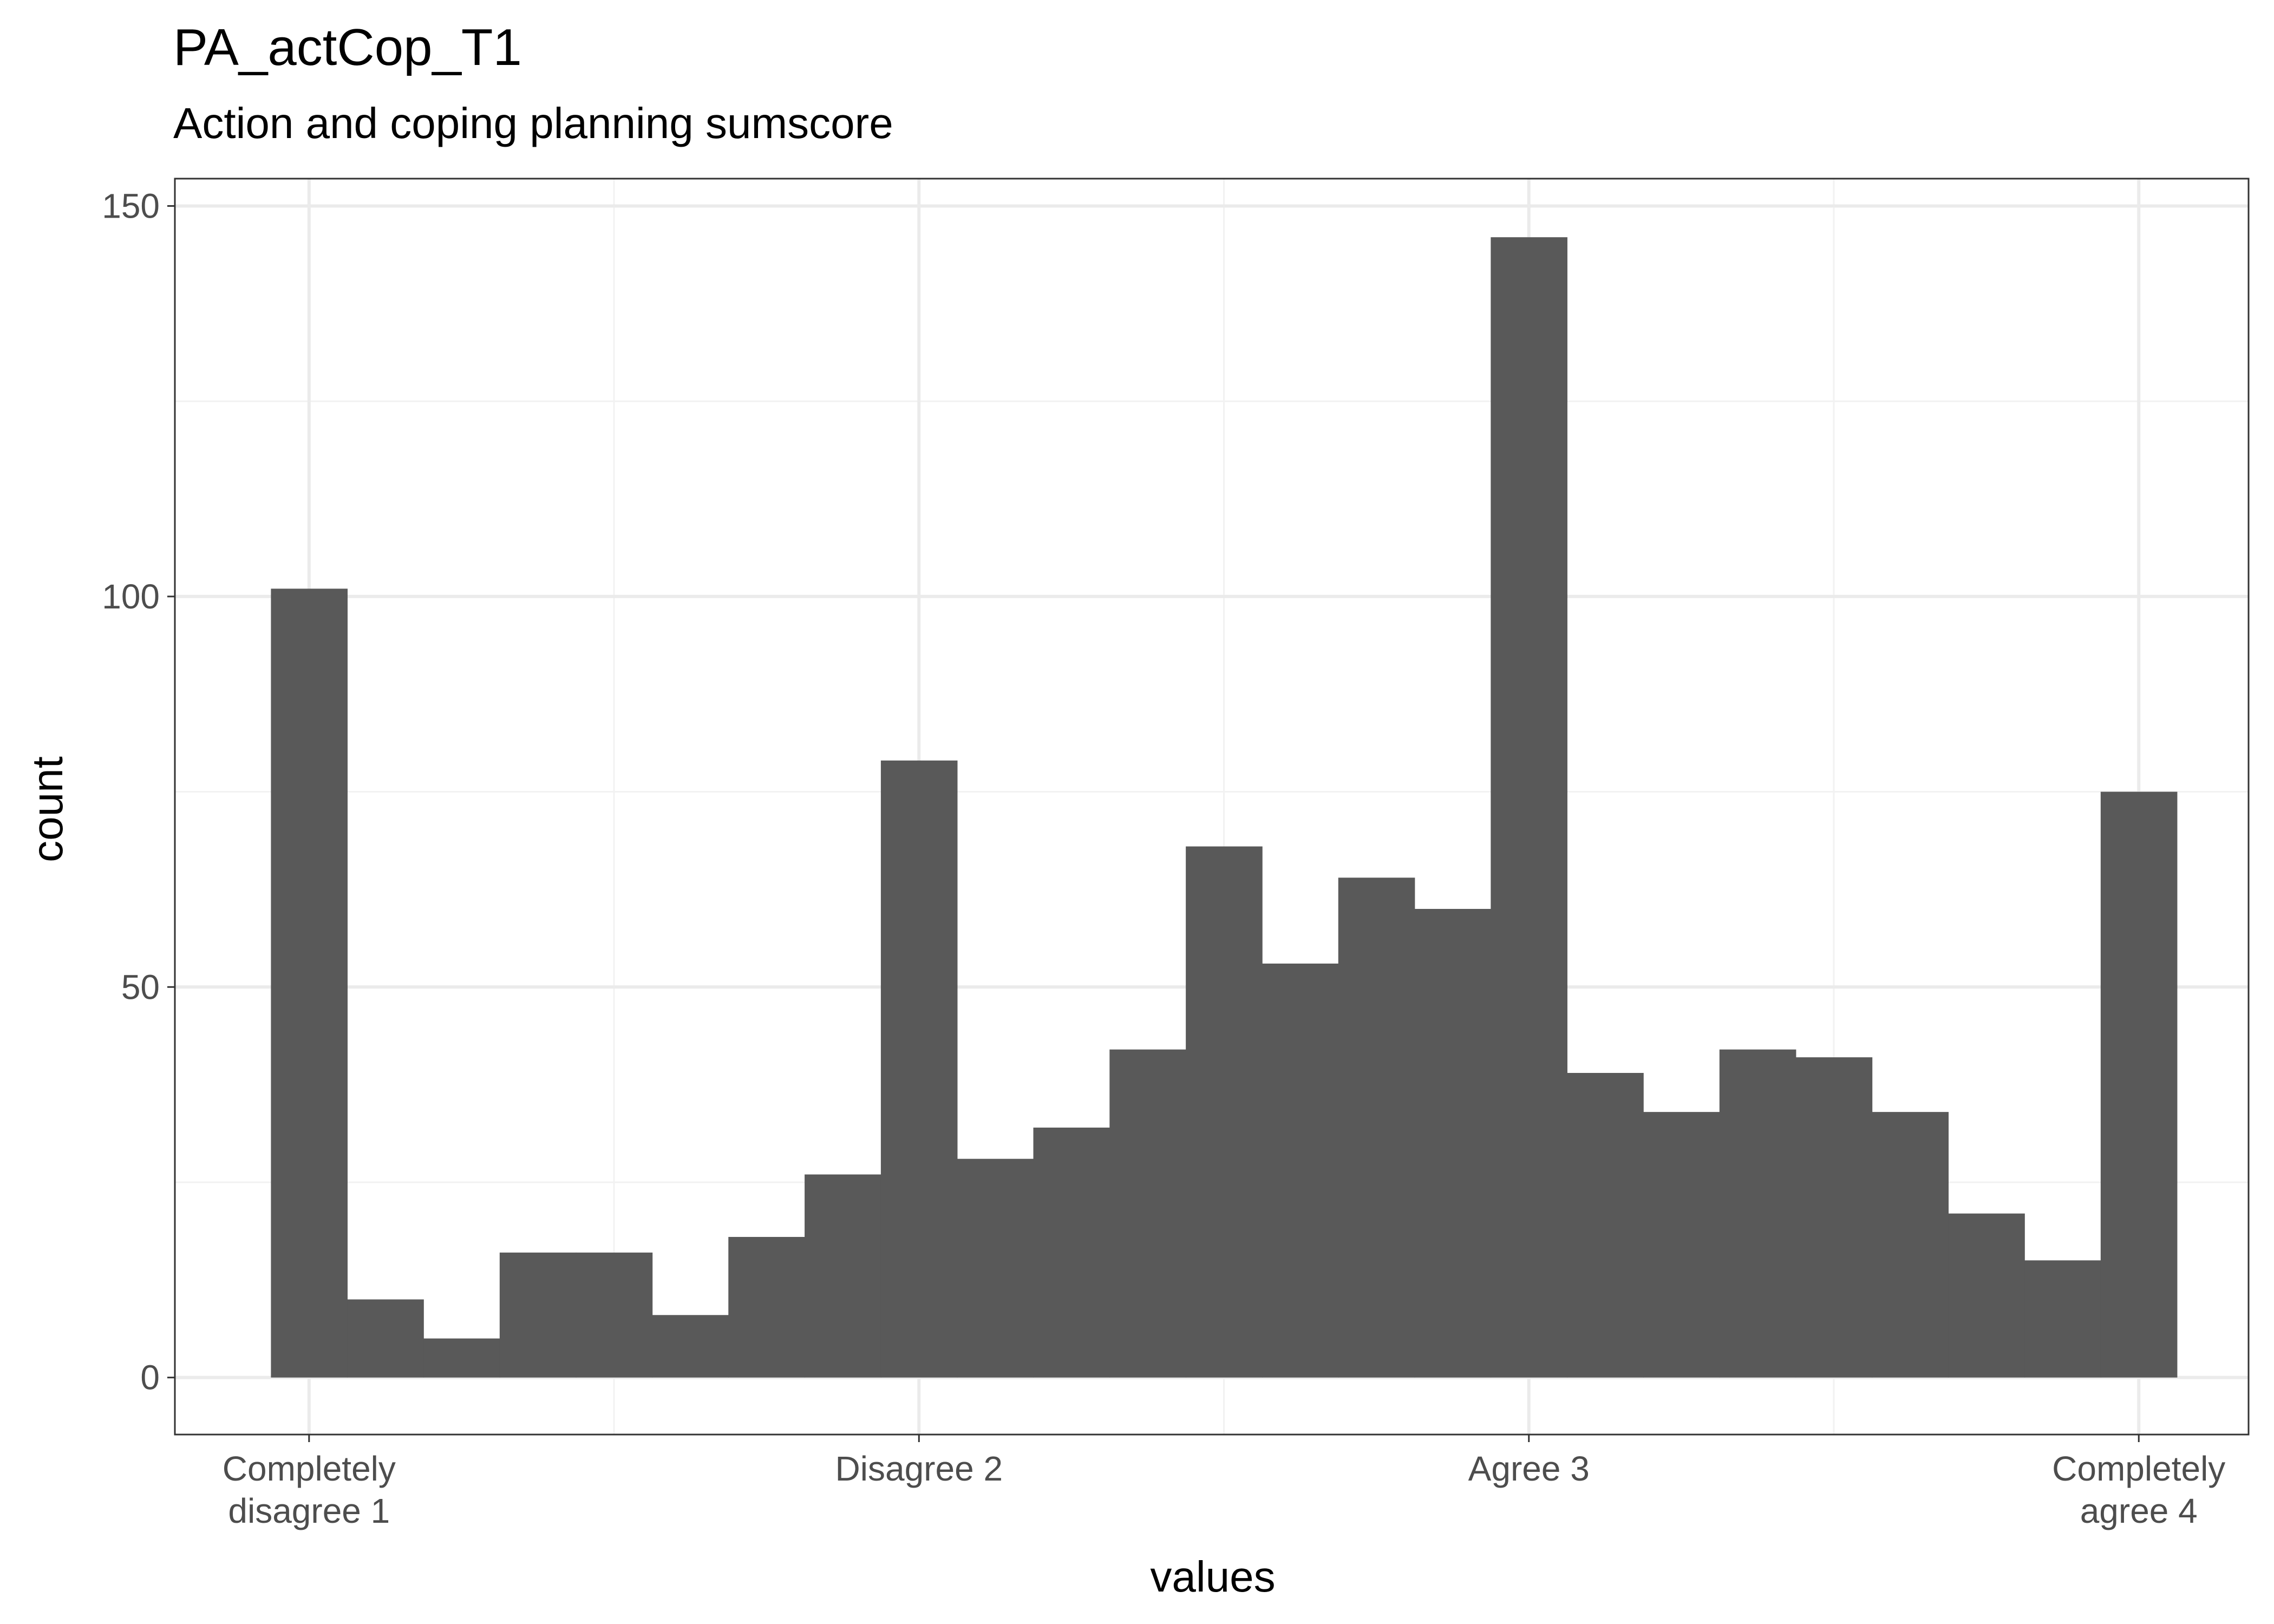 This screenshot has width=2274, height=1624. Describe the element at coordinates (2139, 1489) in the screenshot. I see `x-tick-label: Completely agree 4` at that location.